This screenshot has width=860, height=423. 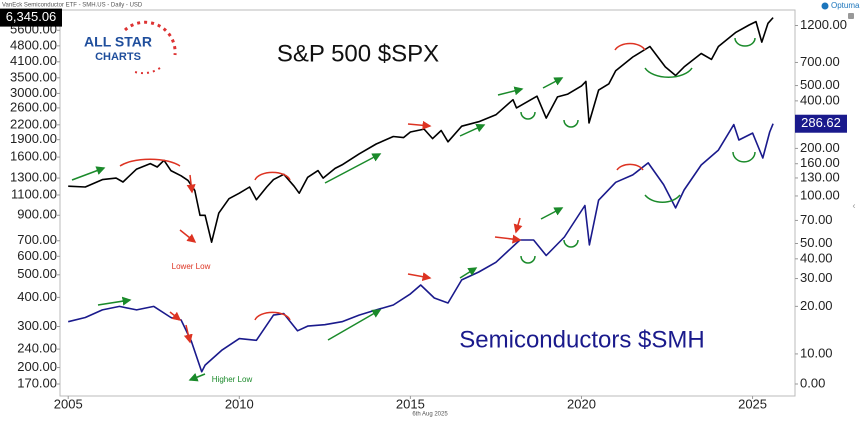 I want to click on y2-tick-label: 20.00, so click(x=816, y=305).